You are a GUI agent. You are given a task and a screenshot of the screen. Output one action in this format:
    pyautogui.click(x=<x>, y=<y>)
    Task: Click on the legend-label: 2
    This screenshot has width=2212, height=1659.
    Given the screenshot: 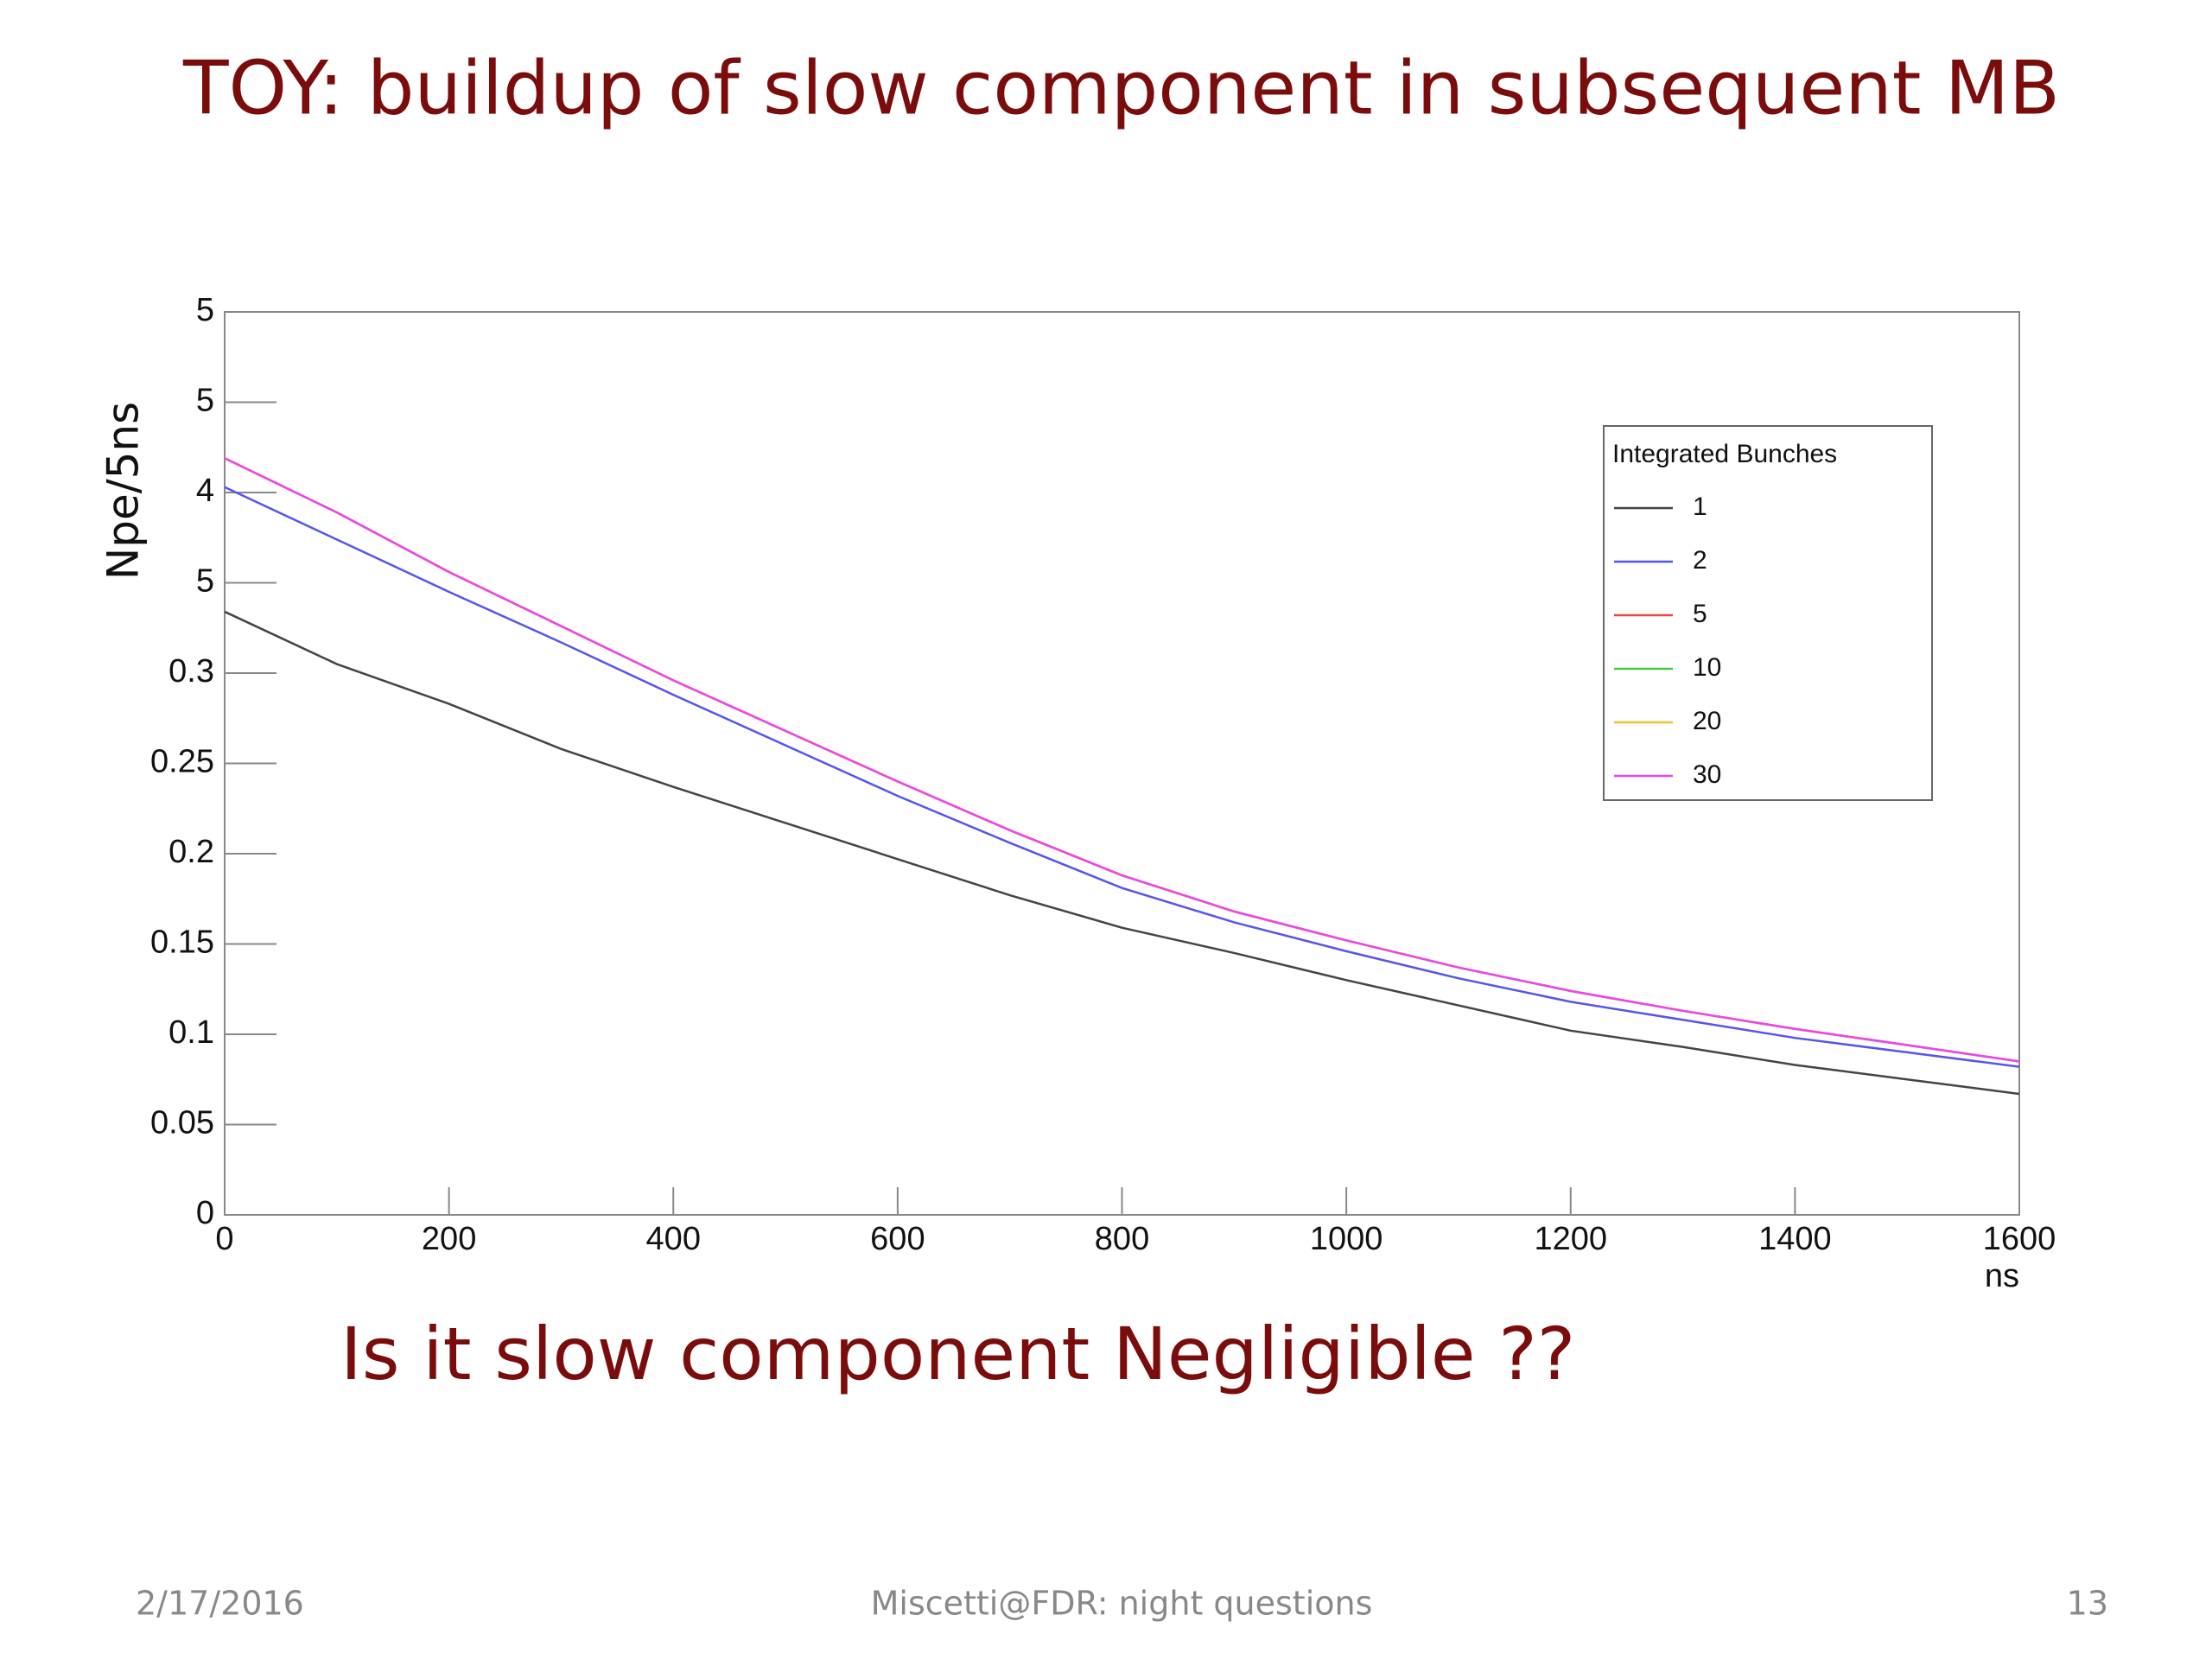 What is the action you would take?
    pyautogui.click(x=1700, y=560)
    